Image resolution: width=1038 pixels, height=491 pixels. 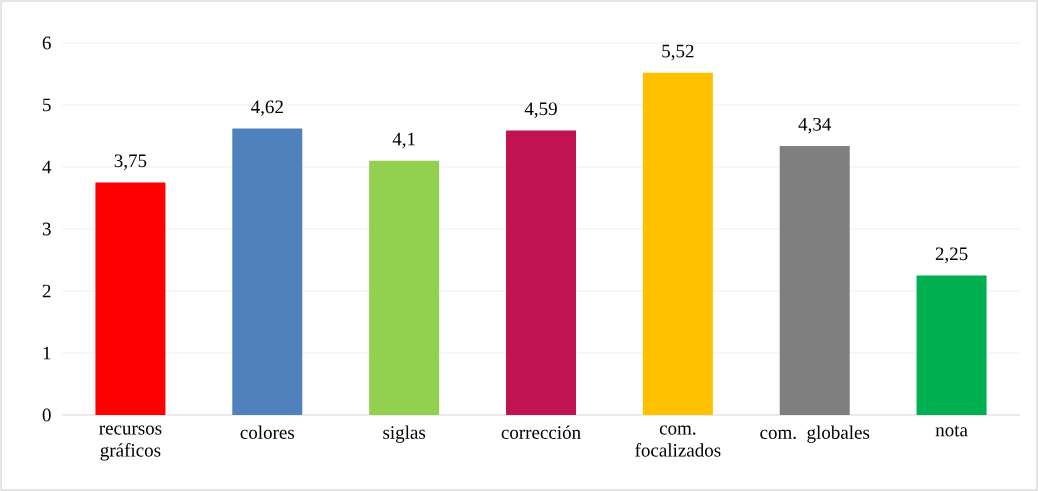 I want to click on y-tick-label: 4, so click(x=47, y=167).